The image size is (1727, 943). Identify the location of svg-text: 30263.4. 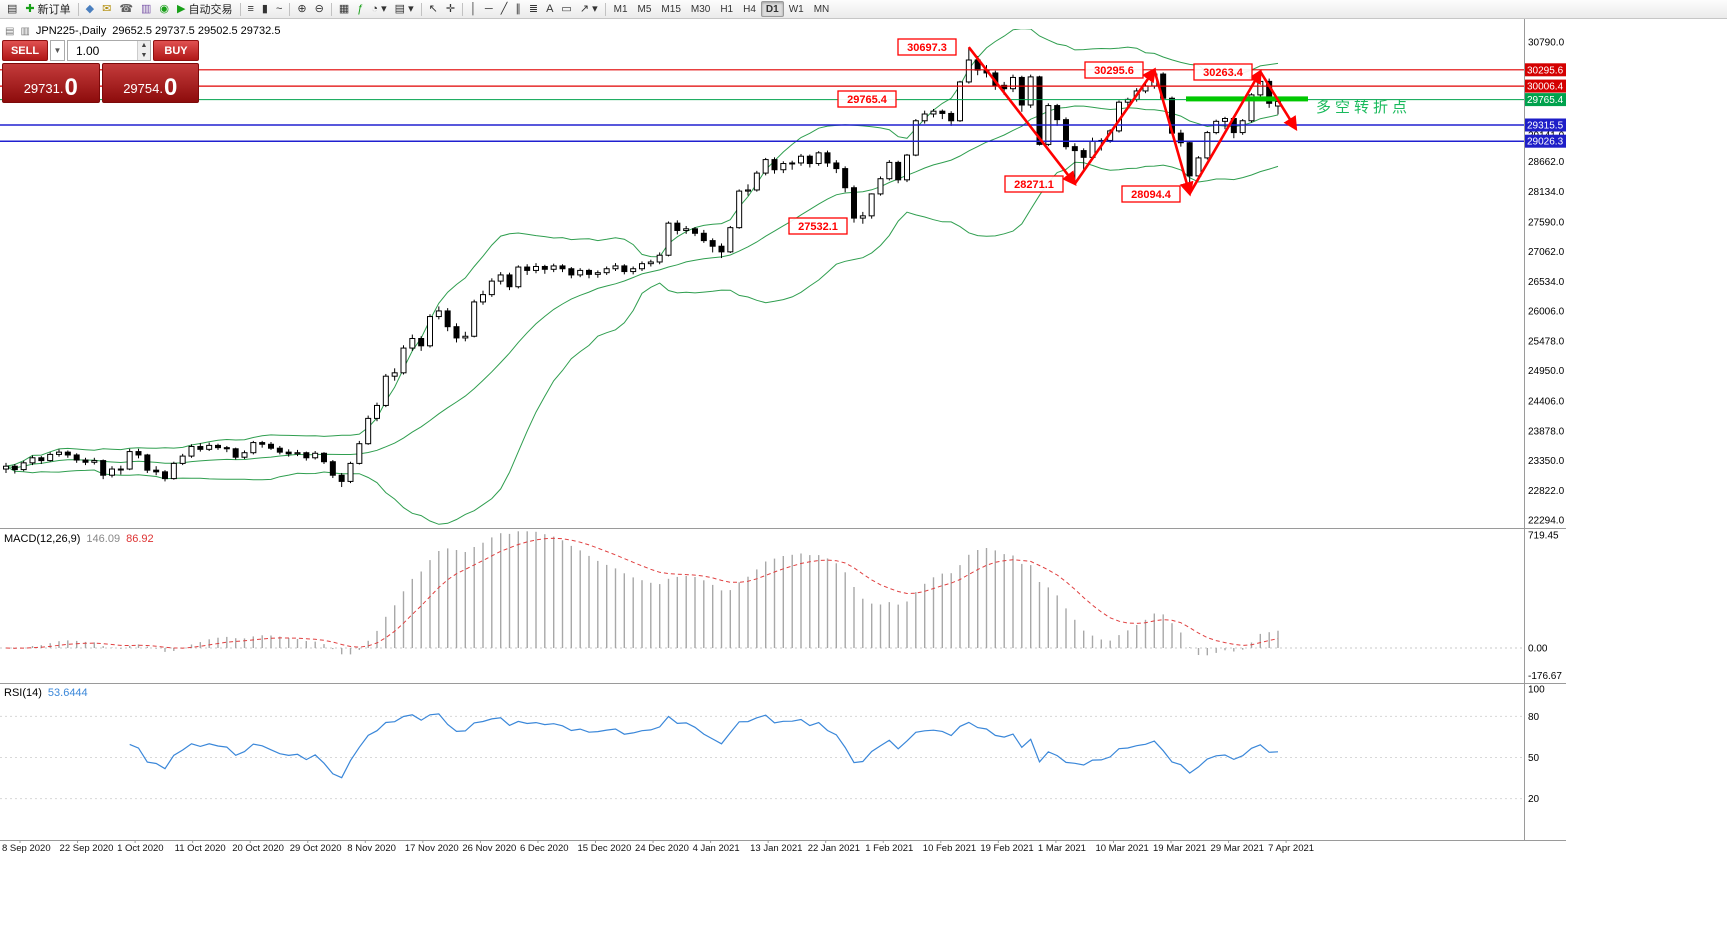
(1223, 73).